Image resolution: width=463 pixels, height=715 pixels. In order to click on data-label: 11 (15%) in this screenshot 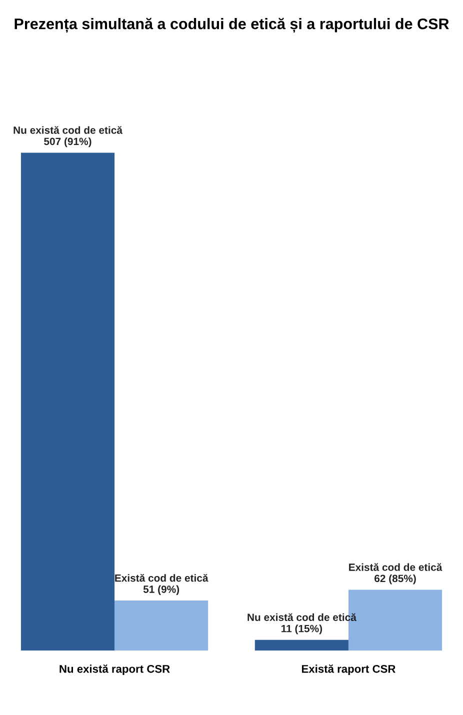, I will do `click(301, 629)`.